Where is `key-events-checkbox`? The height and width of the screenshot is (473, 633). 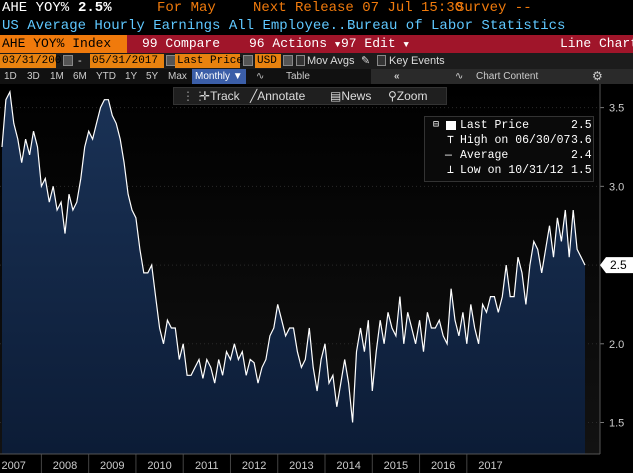 key-events-checkbox is located at coordinates (381, 60).